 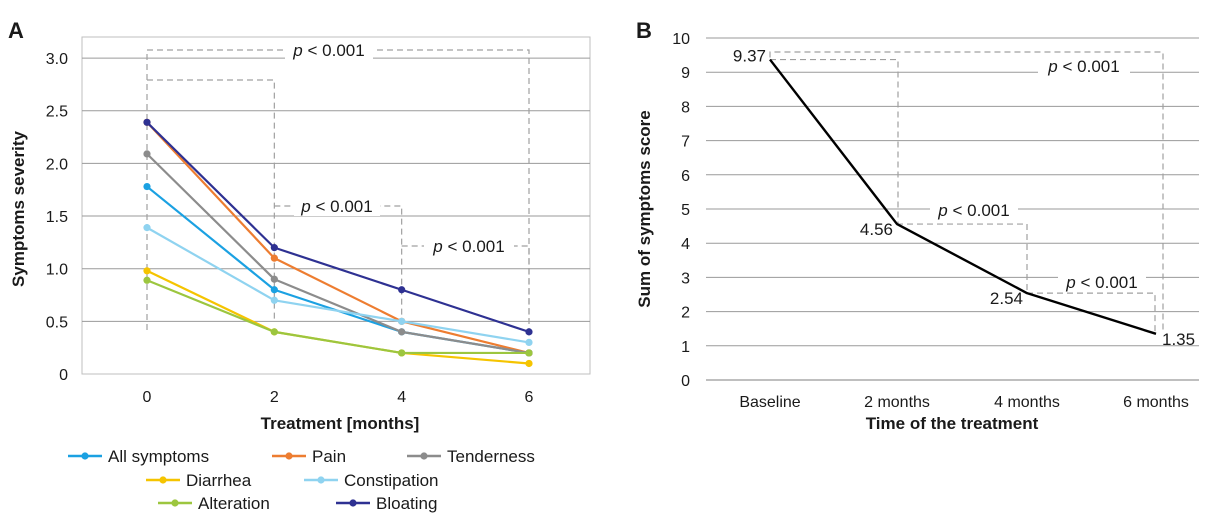 What do you see at coordinates (685, 347) in the screenshot?
I see `panel-b-y-tick-label: 1` at bounding box center [685, 347].